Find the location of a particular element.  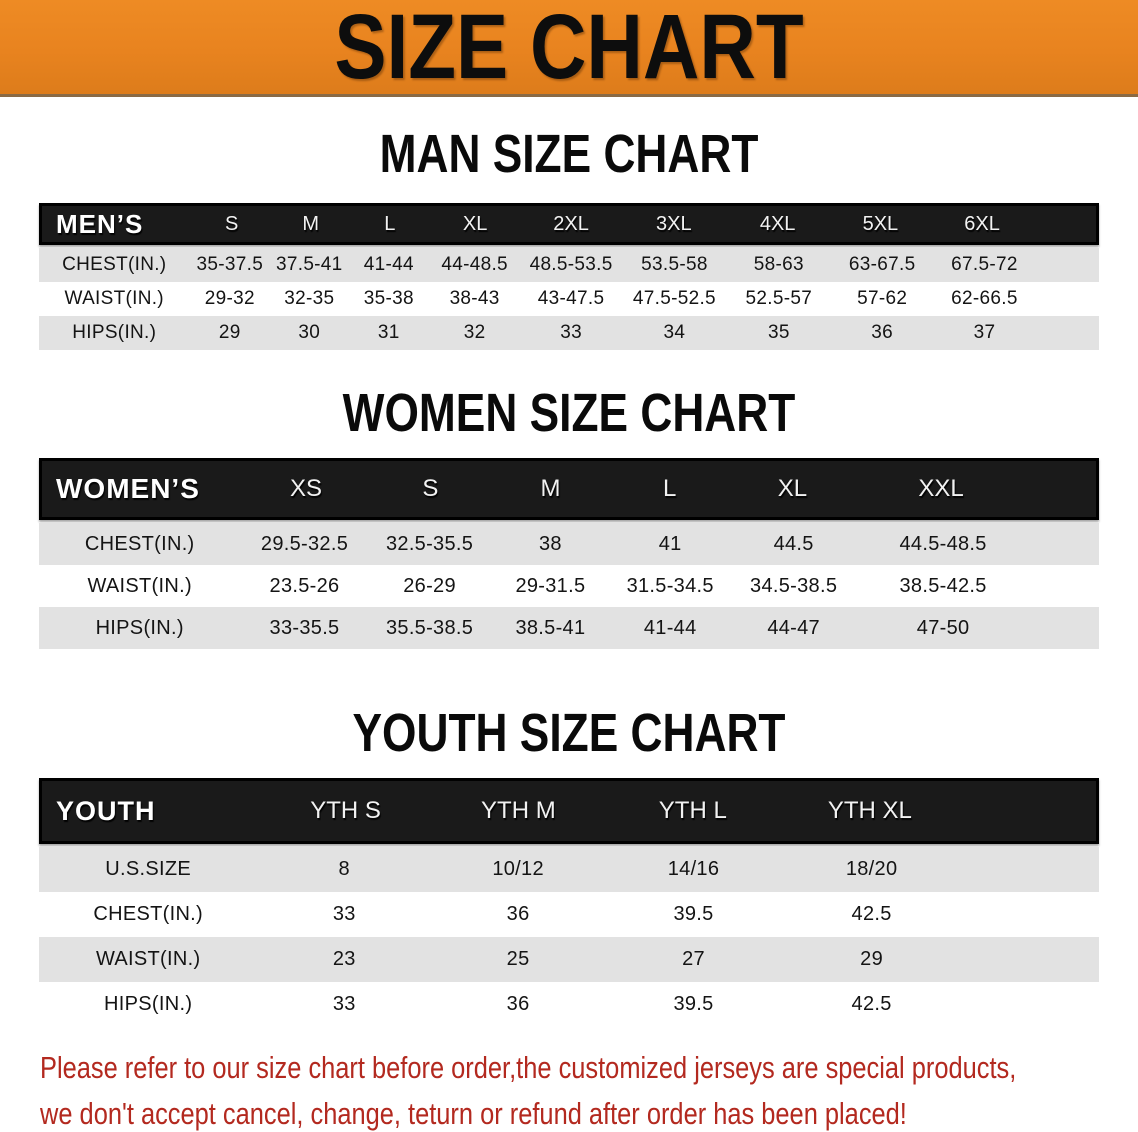

table-cell: 44.5 is located at coordinates (793, 543).